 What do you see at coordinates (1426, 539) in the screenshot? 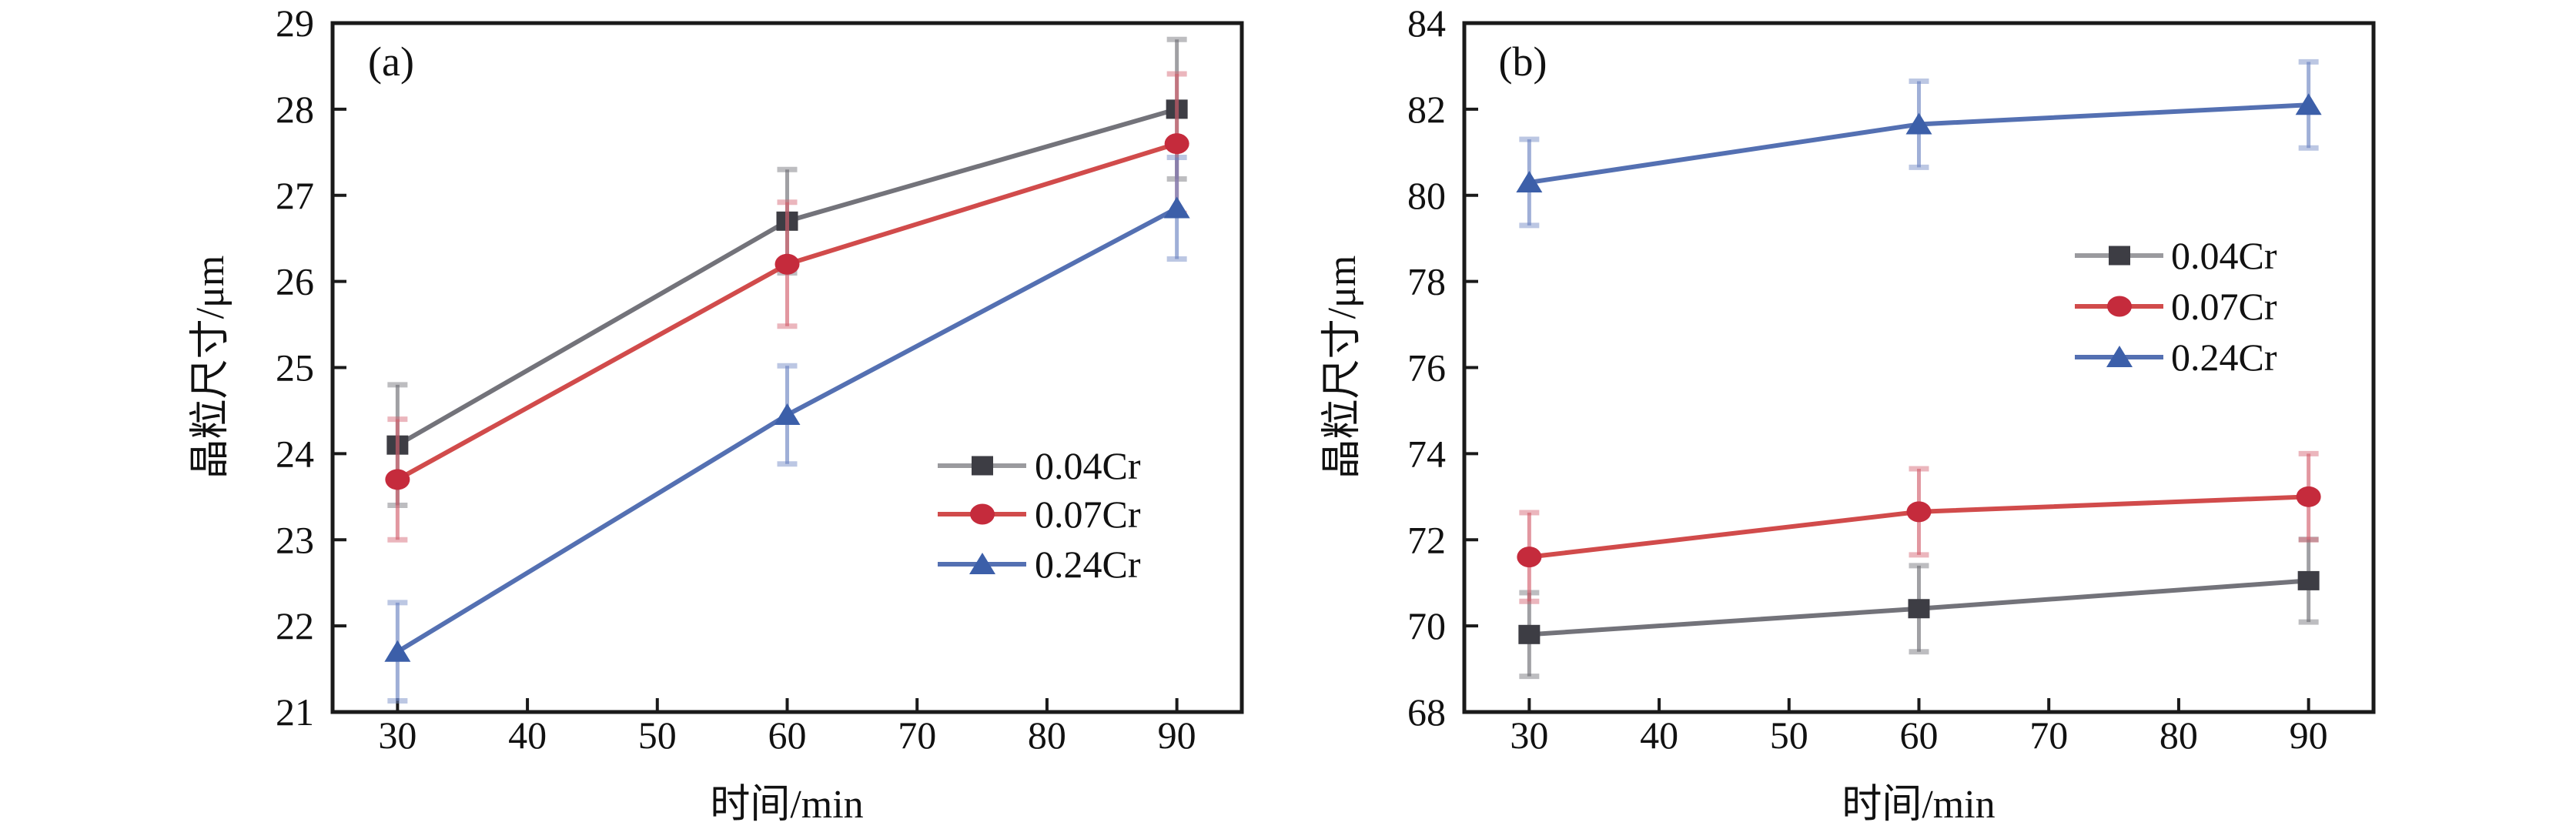
I see `y-axis-tick-label: 72` at bounding box center [1426, 539].